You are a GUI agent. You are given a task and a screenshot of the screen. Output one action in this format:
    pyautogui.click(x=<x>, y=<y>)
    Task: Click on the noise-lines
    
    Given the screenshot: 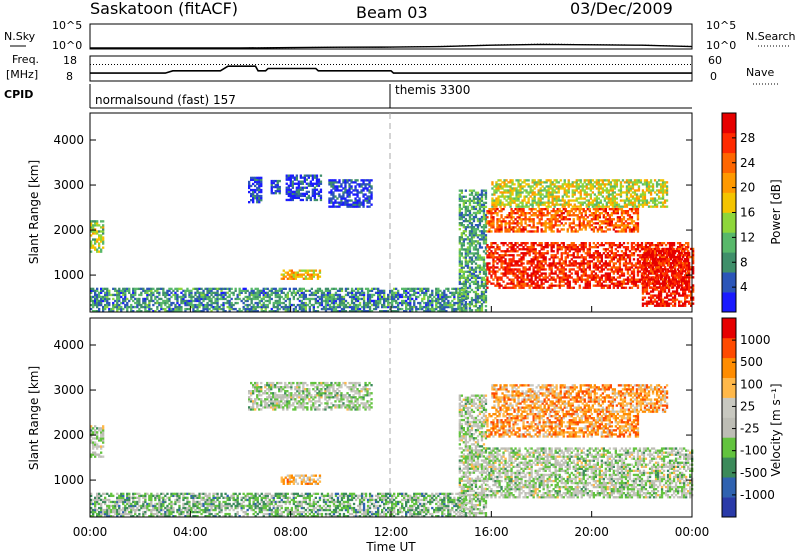 What is the action you would take?
    pyautogui.click(x=391, y=46)
    